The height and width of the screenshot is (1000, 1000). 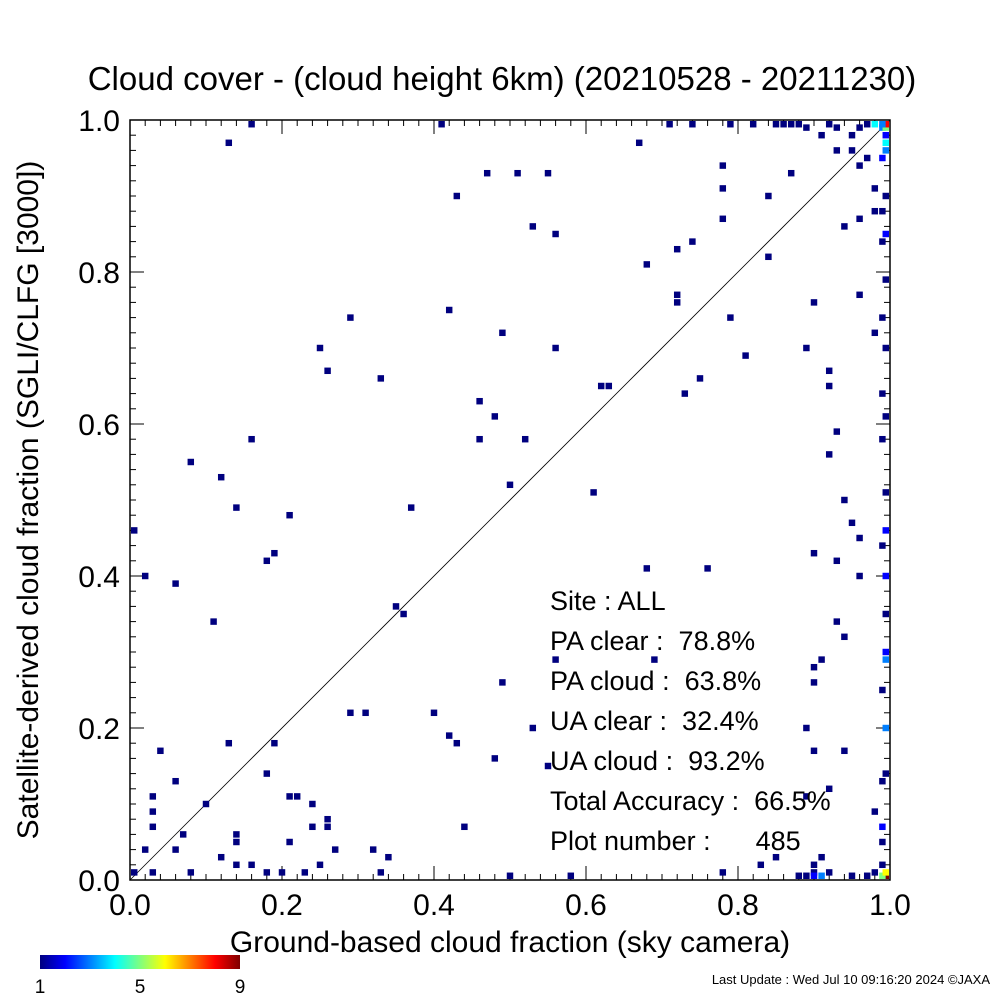 I want to click on colorbar-mid-label: 5, so click(x=140, y=987).